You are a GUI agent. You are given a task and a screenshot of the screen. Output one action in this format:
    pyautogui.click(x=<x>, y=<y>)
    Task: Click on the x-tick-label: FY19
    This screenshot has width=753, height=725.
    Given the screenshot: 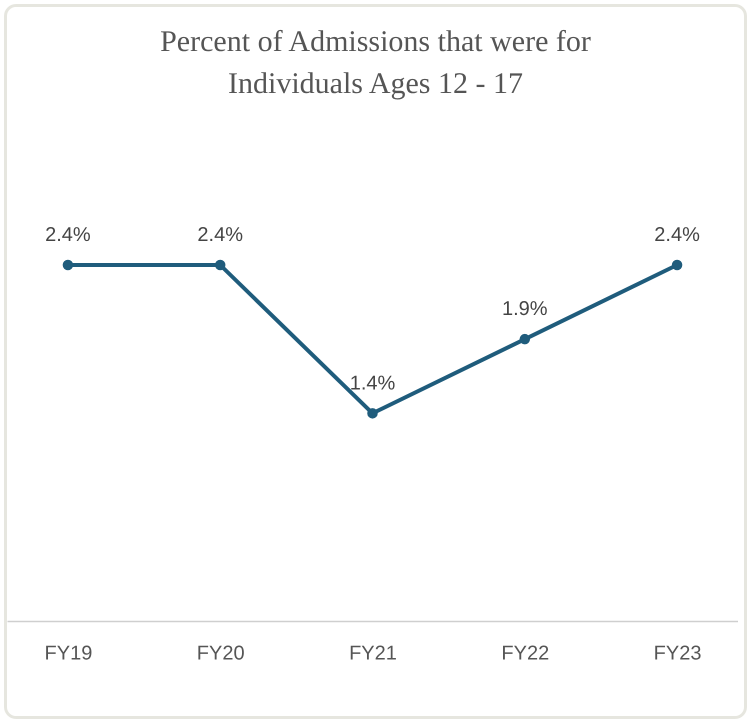 What is the action you would take?
    pyautogui.click(x=68, y=653)
    